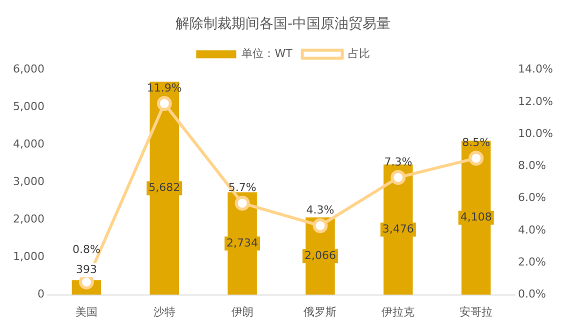 The image size is (570, 326). I want to click on y-tick-label: 6,000, so click(28, 69).